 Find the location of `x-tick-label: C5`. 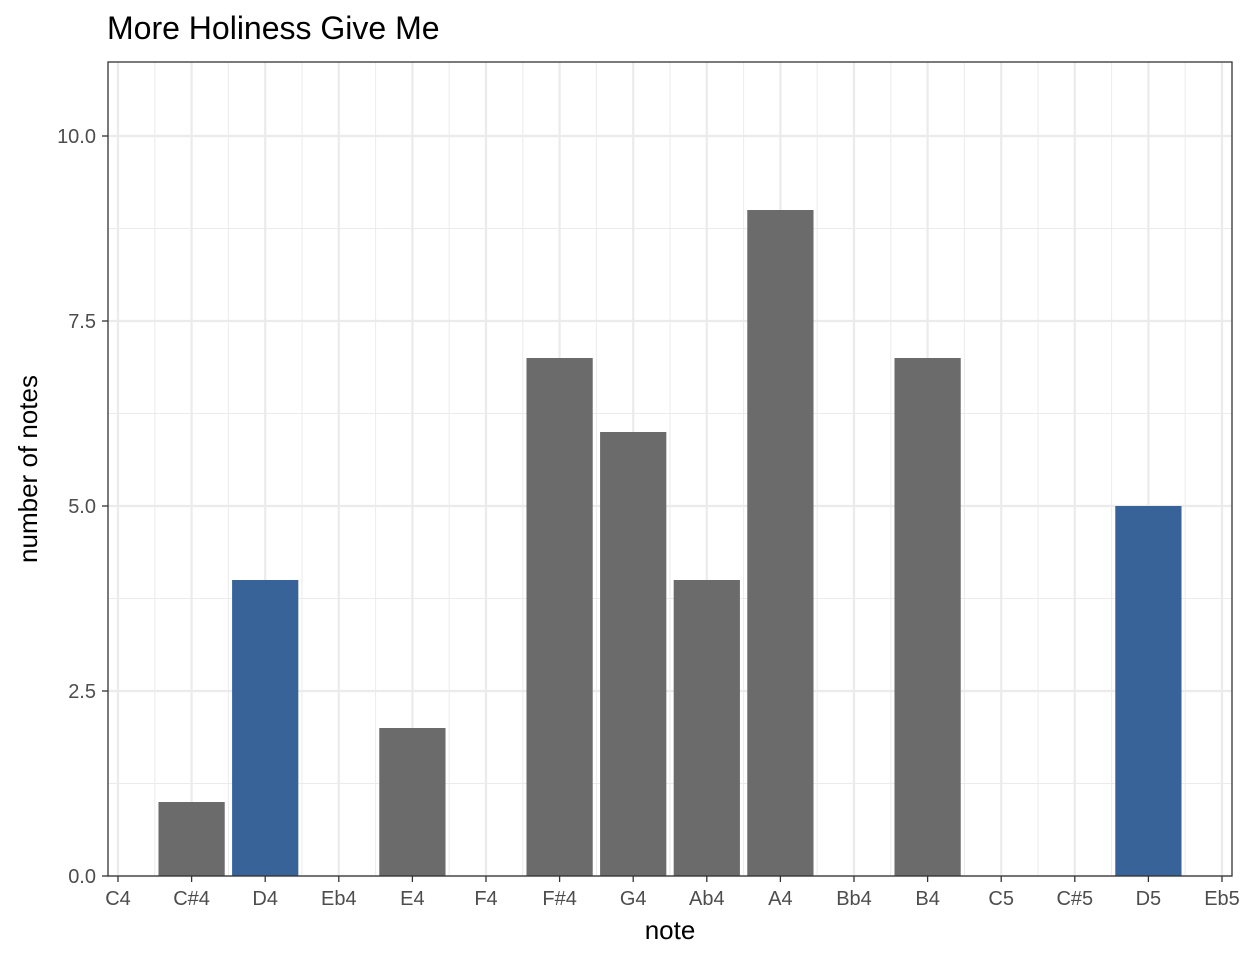

x-tick-label: C5 is located at coordinates (1001, 899).